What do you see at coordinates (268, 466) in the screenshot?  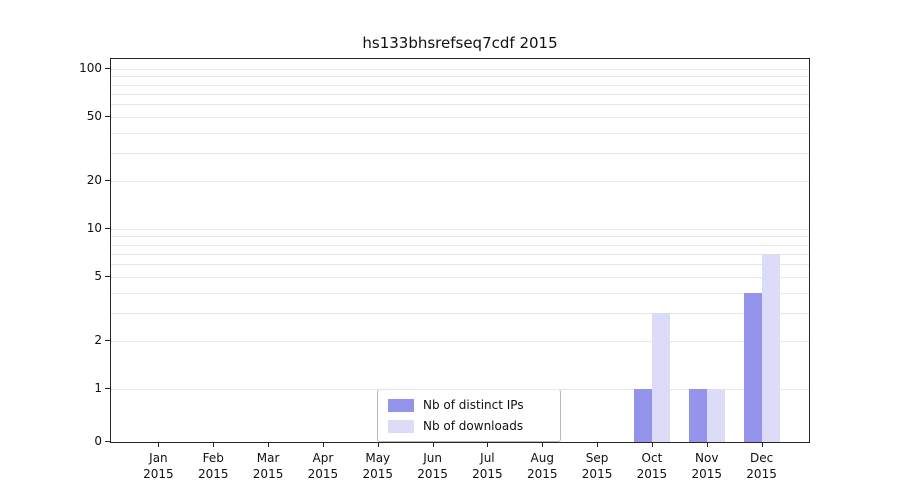 I see `x-tick-label: Mar 2015` at bounding box center [268, 466].